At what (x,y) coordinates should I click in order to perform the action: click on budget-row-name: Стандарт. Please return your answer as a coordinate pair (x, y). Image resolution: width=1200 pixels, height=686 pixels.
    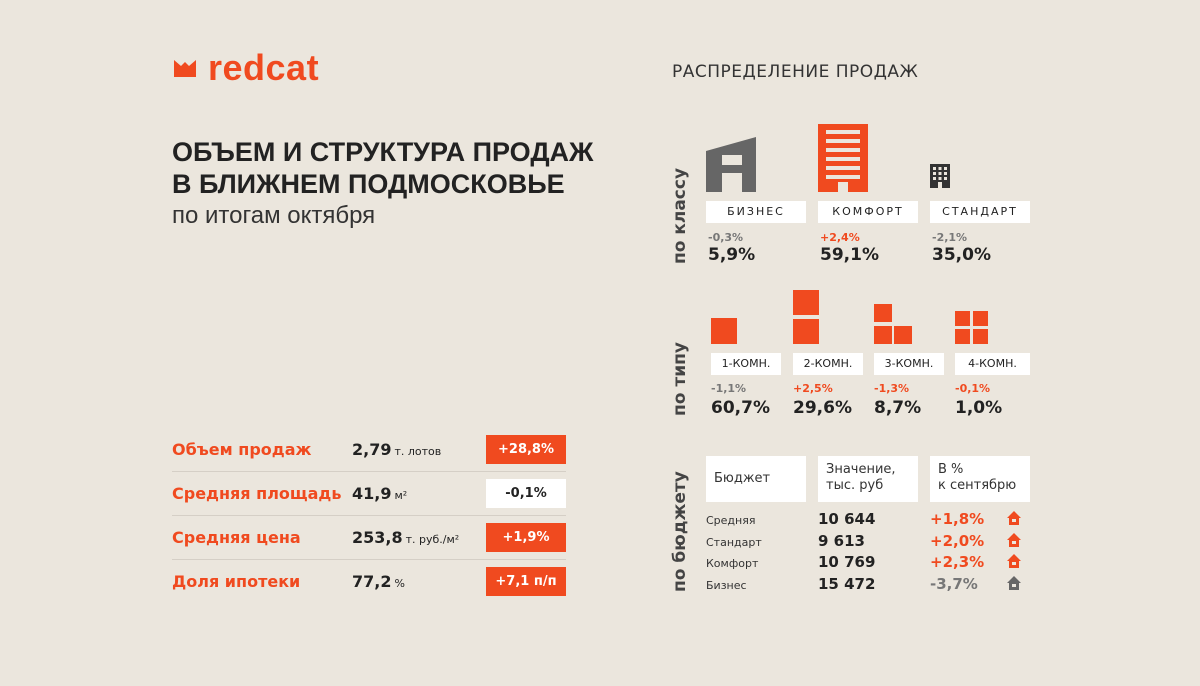
    Looking at the image, I should click on (734, 542).